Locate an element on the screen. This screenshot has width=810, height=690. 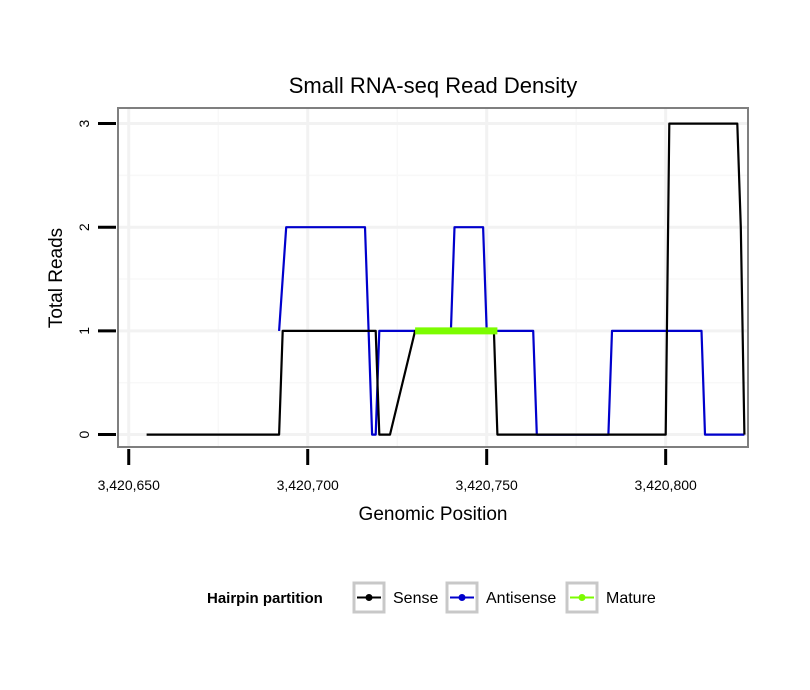
y-tick-label: 1 is located at coordinates (84, 331).